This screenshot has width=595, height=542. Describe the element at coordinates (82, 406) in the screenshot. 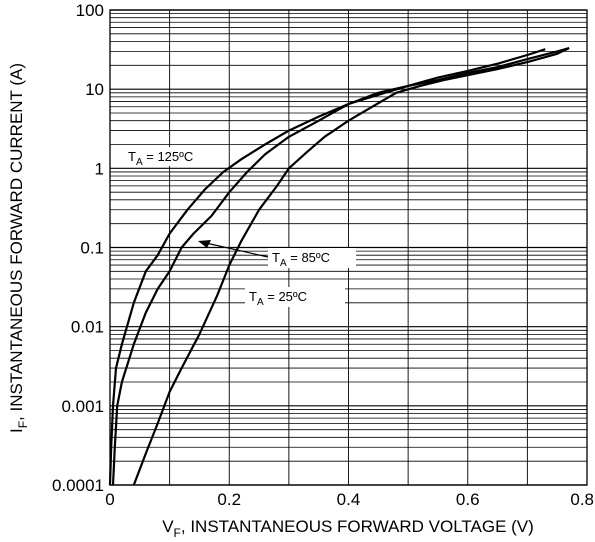

I see `y-tick-label: 0.001` at that location.